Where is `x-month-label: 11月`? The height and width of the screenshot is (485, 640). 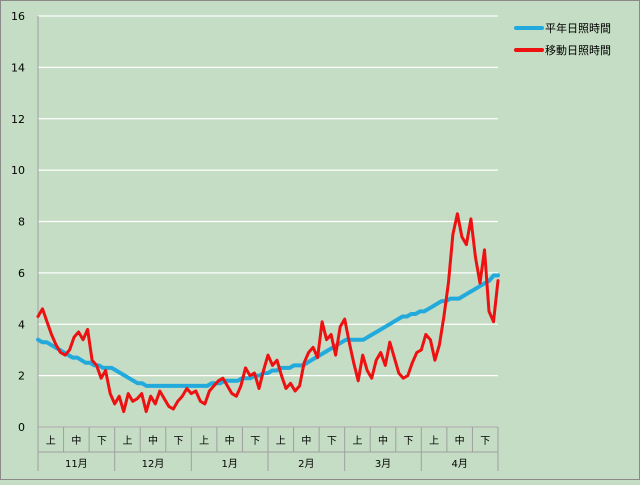
x-month-label: 11月 is located at coordinates (76, 464).